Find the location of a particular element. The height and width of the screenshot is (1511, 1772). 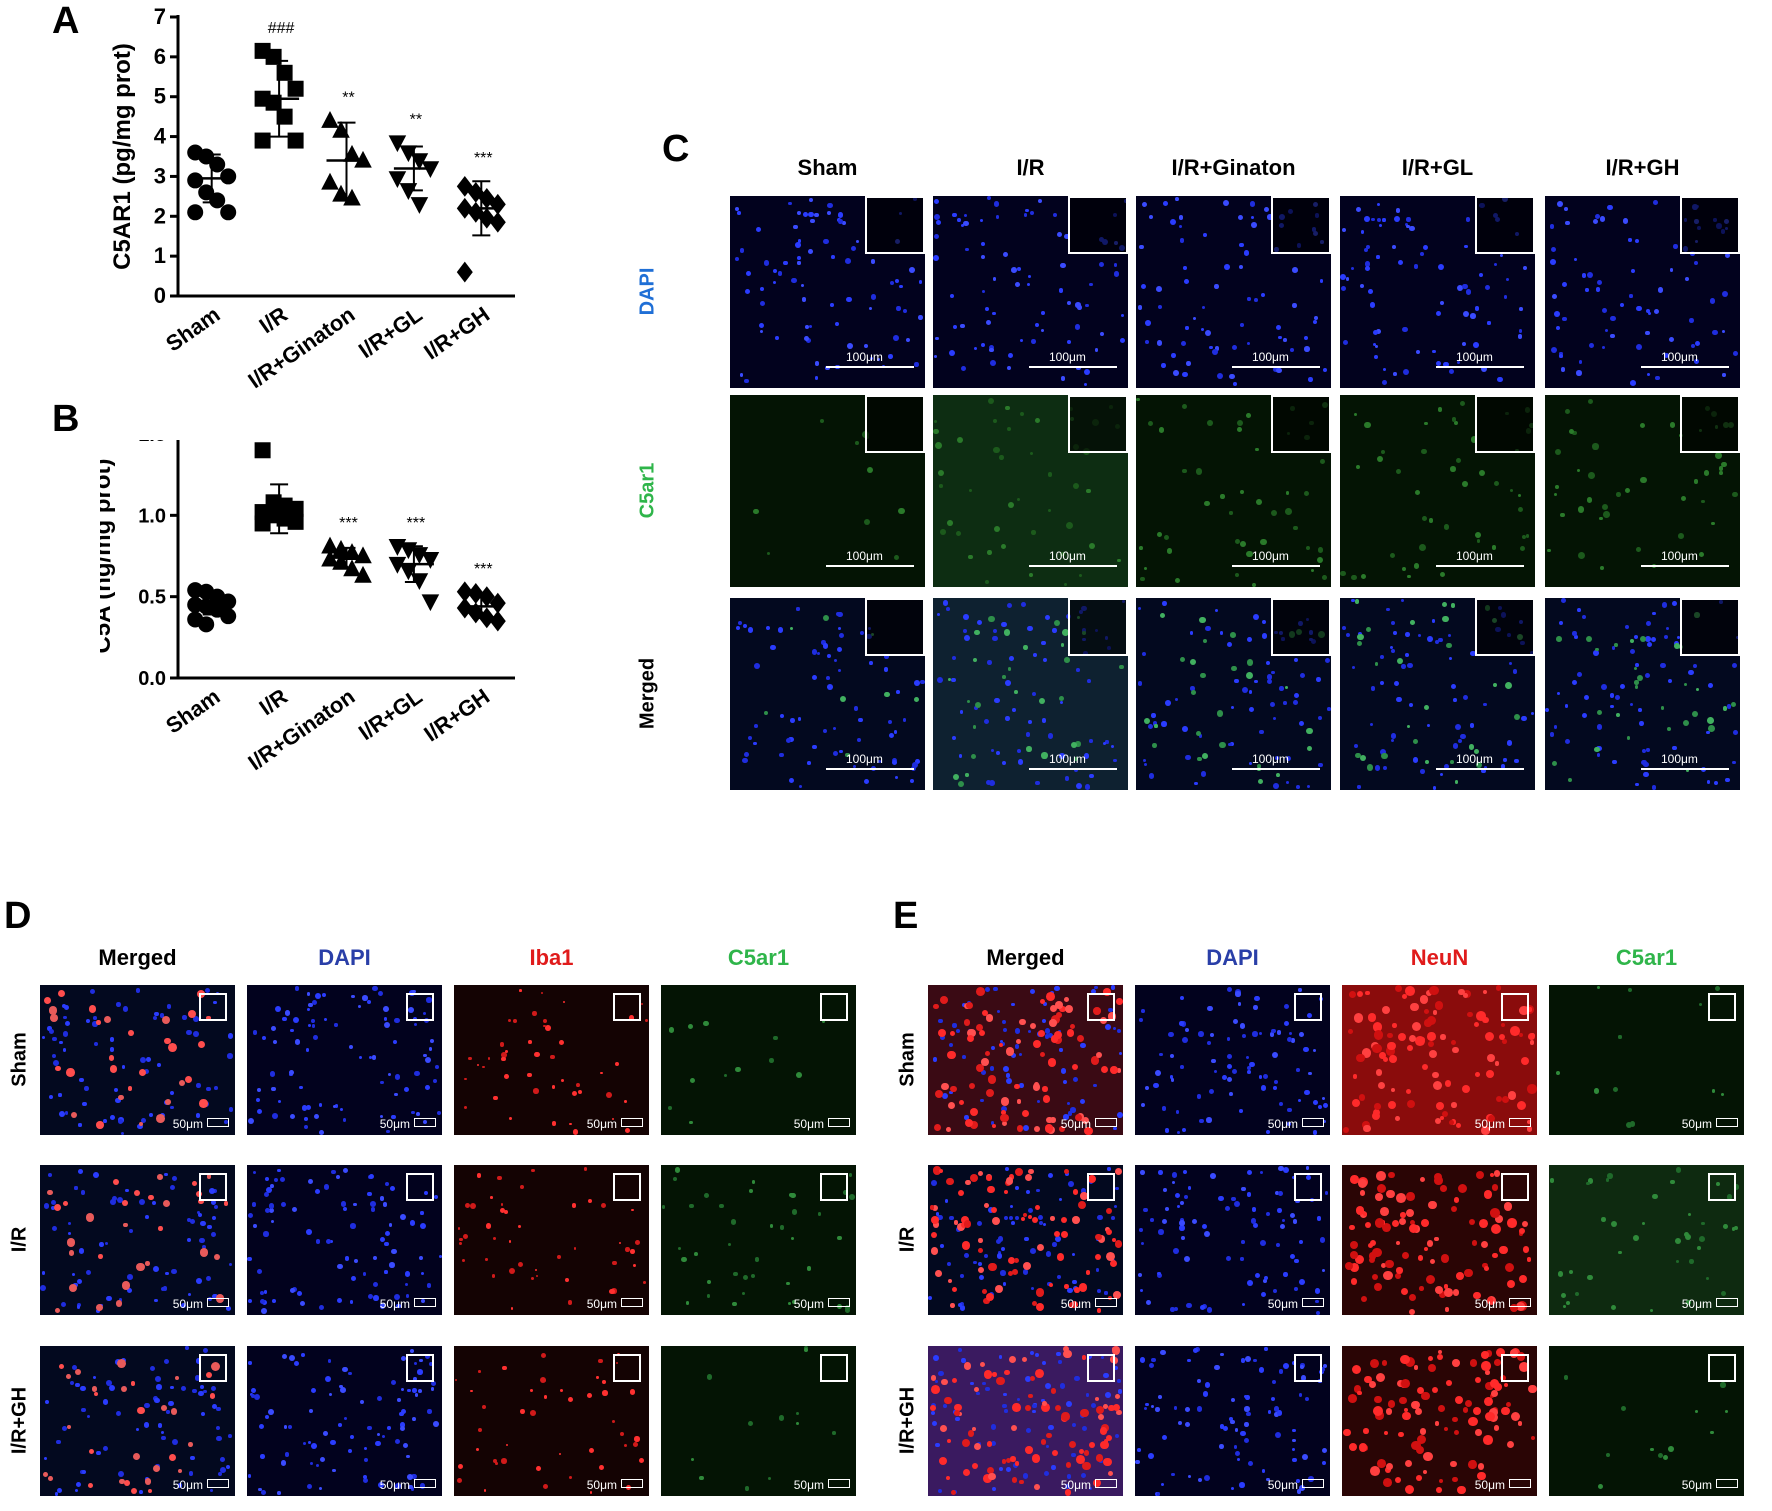

panel-label-c: C is located at coordinates (676, 149).